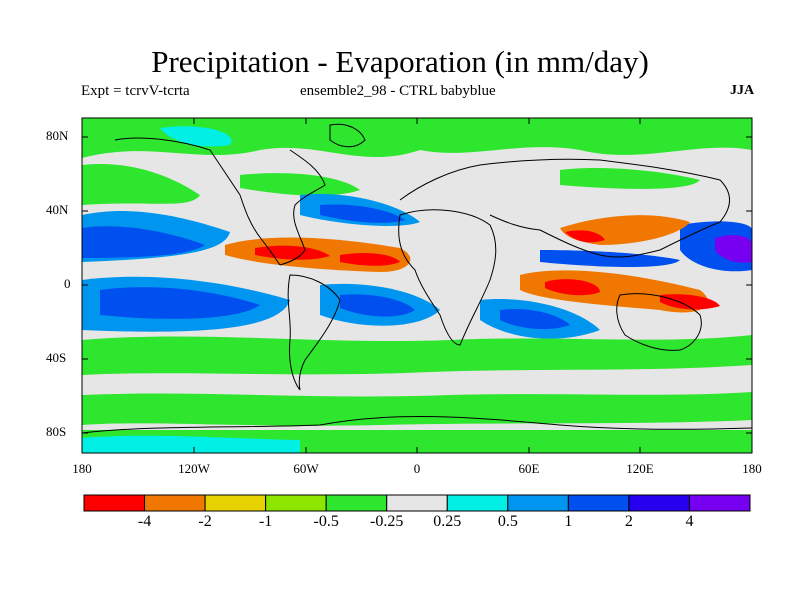  What do you see at coordinates (417, 138) in the screenshot?
I see `field-arctic` at bounding box center [417, 138].